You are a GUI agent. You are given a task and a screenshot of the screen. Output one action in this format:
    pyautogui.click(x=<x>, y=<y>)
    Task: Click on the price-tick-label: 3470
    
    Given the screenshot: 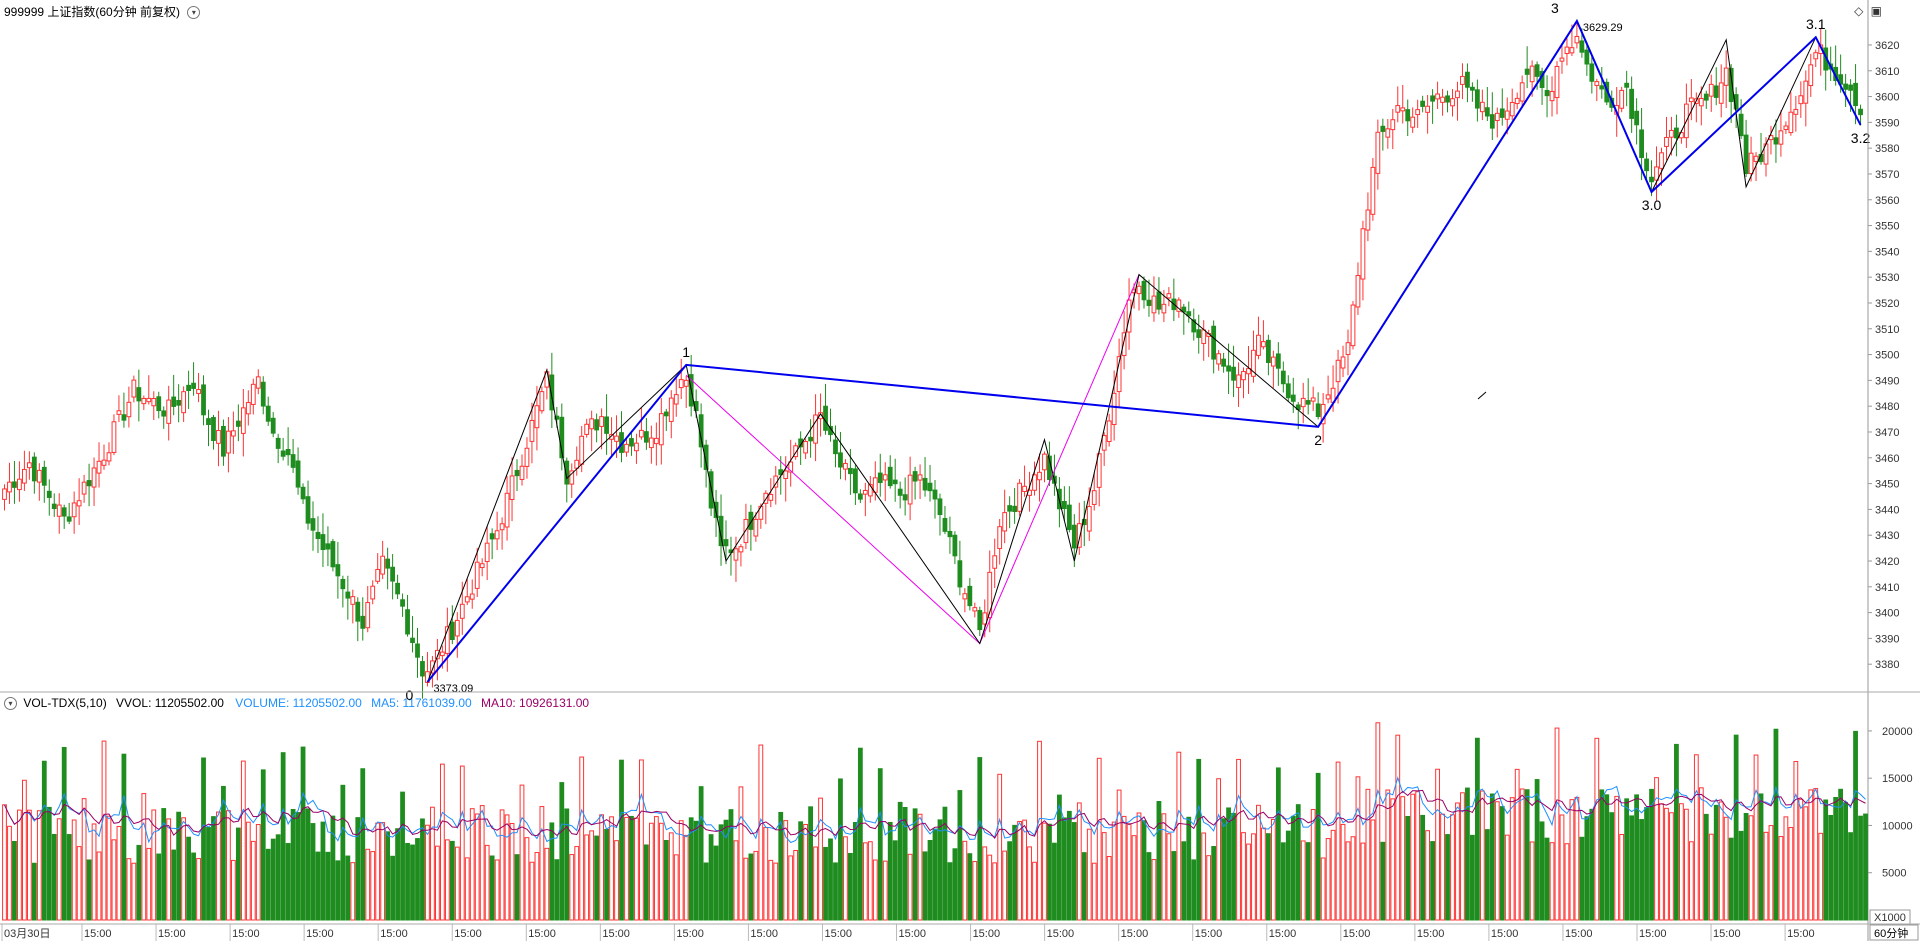 What is the action you would take?
    pyautogui.click(x=1887, y=433)
    